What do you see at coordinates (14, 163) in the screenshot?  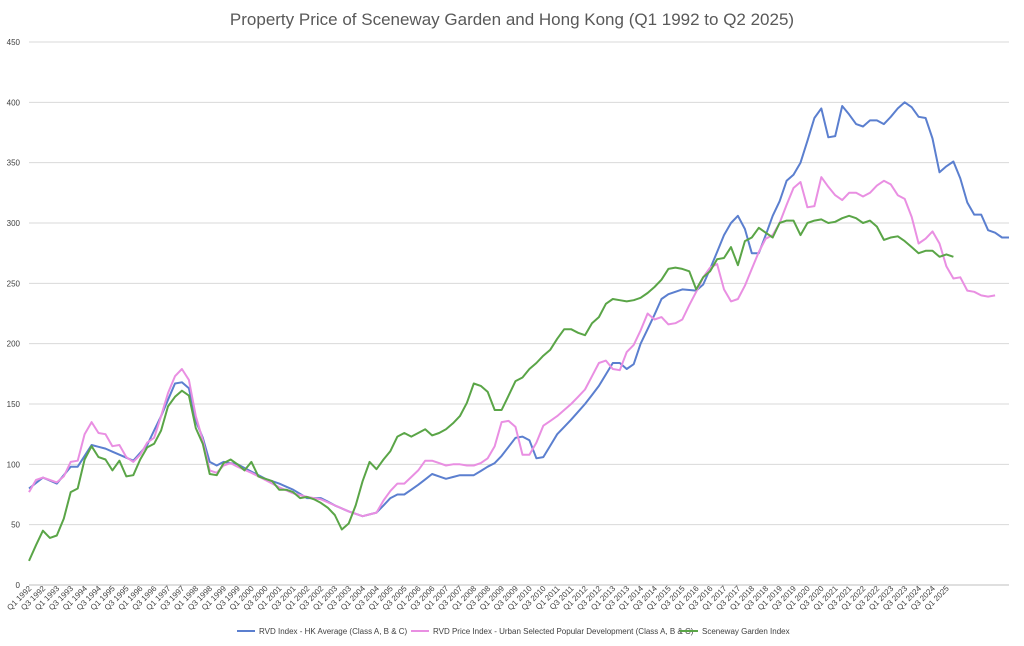 I see `y-tick-label: 350` at bounding box center [14, 163].